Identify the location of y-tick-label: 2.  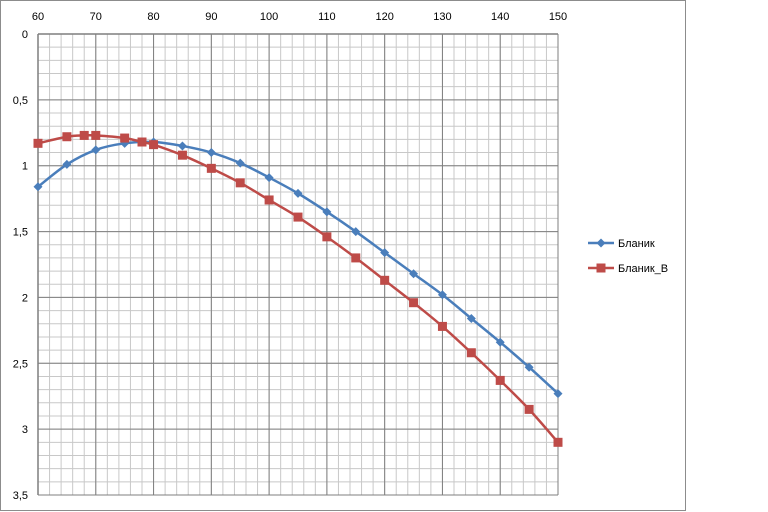
(25, 298).